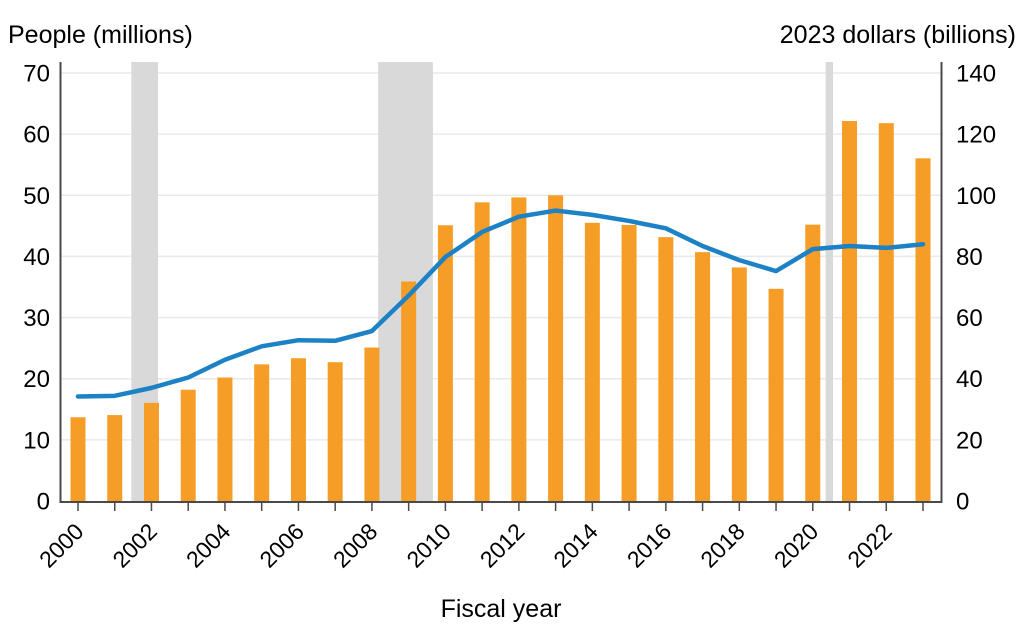  Describe the element at coordinates (502, 545) in the screenshot. I see `x-tick-label: 2012` at that location.